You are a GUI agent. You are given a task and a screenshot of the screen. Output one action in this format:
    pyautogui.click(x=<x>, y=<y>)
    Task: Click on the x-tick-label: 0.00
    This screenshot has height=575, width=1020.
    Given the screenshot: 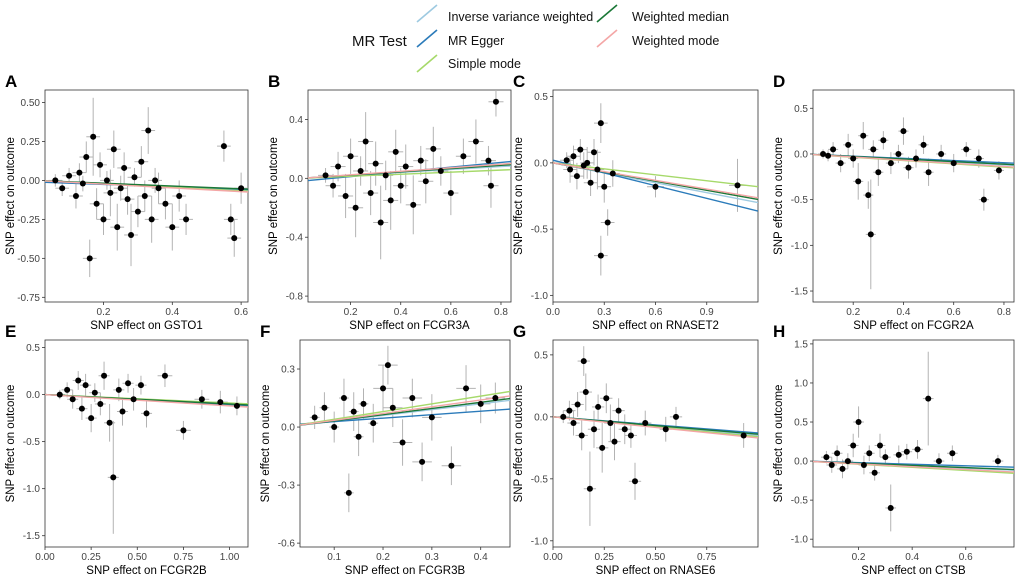 What is the action you would take?
    pyautogui.click(x=553, y=557)
    